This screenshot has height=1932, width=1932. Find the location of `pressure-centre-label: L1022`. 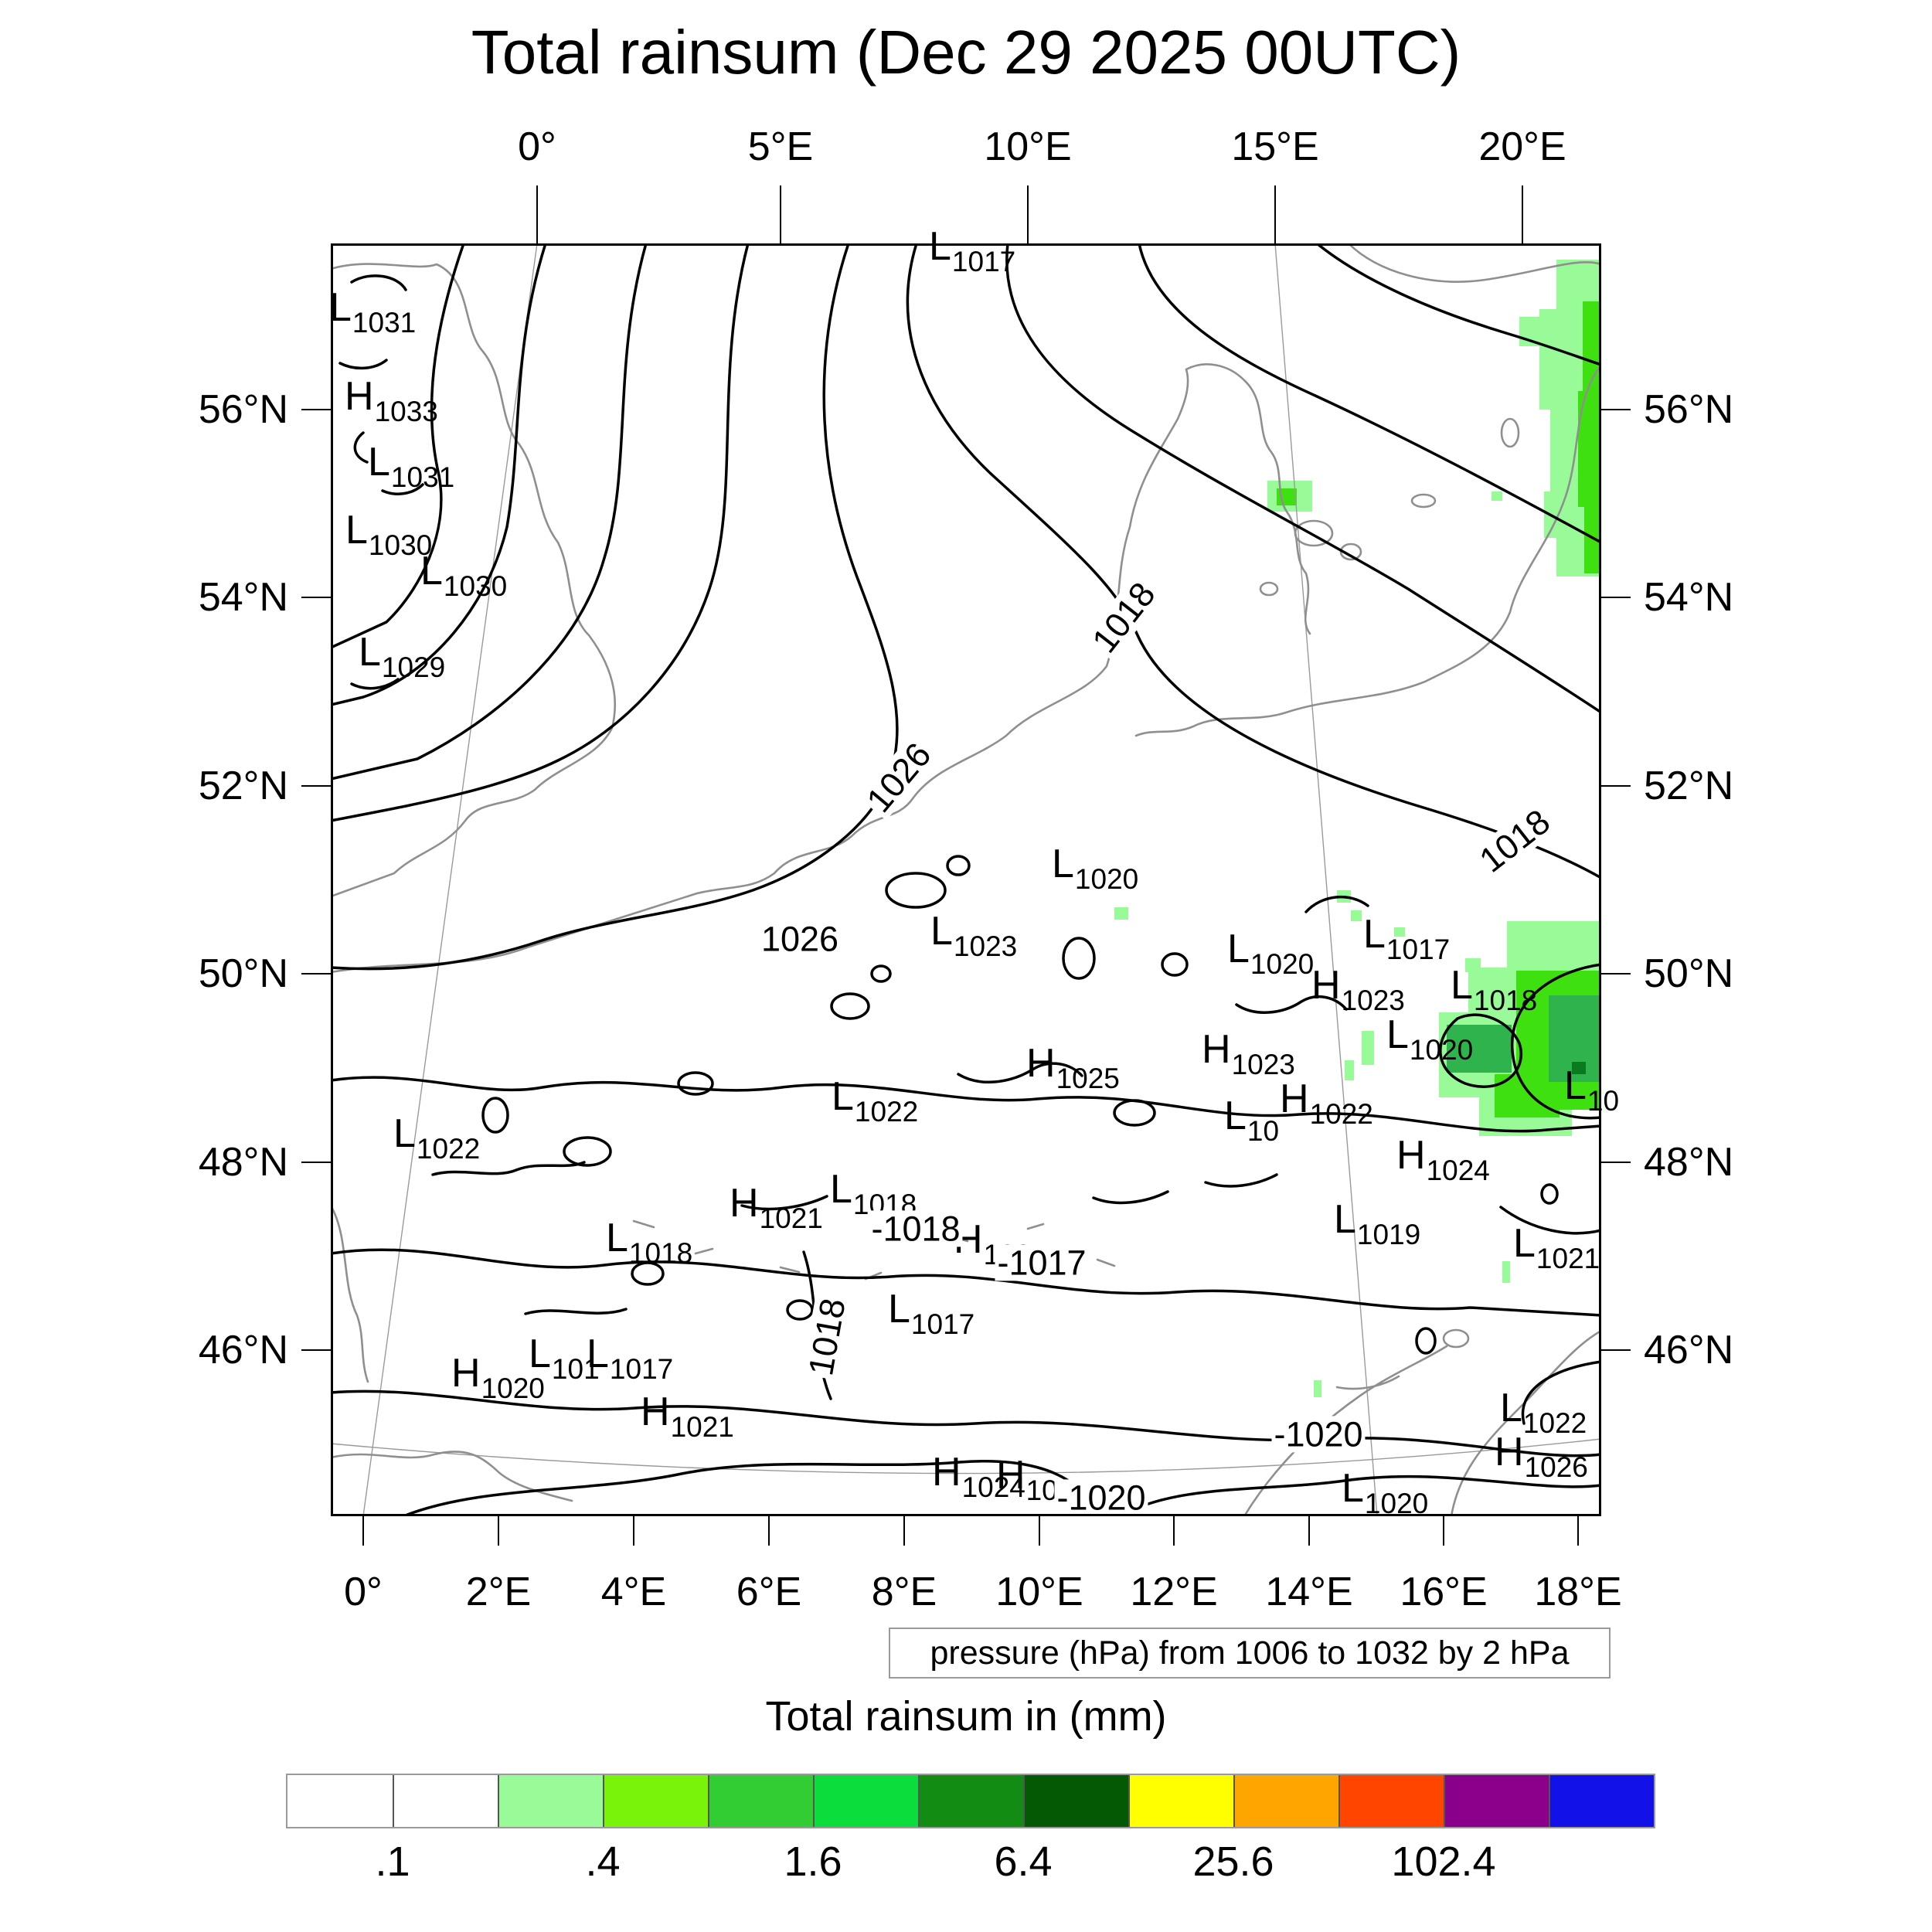

pressure-centre-label: L1022 is located at coordinates (1544, 1413).